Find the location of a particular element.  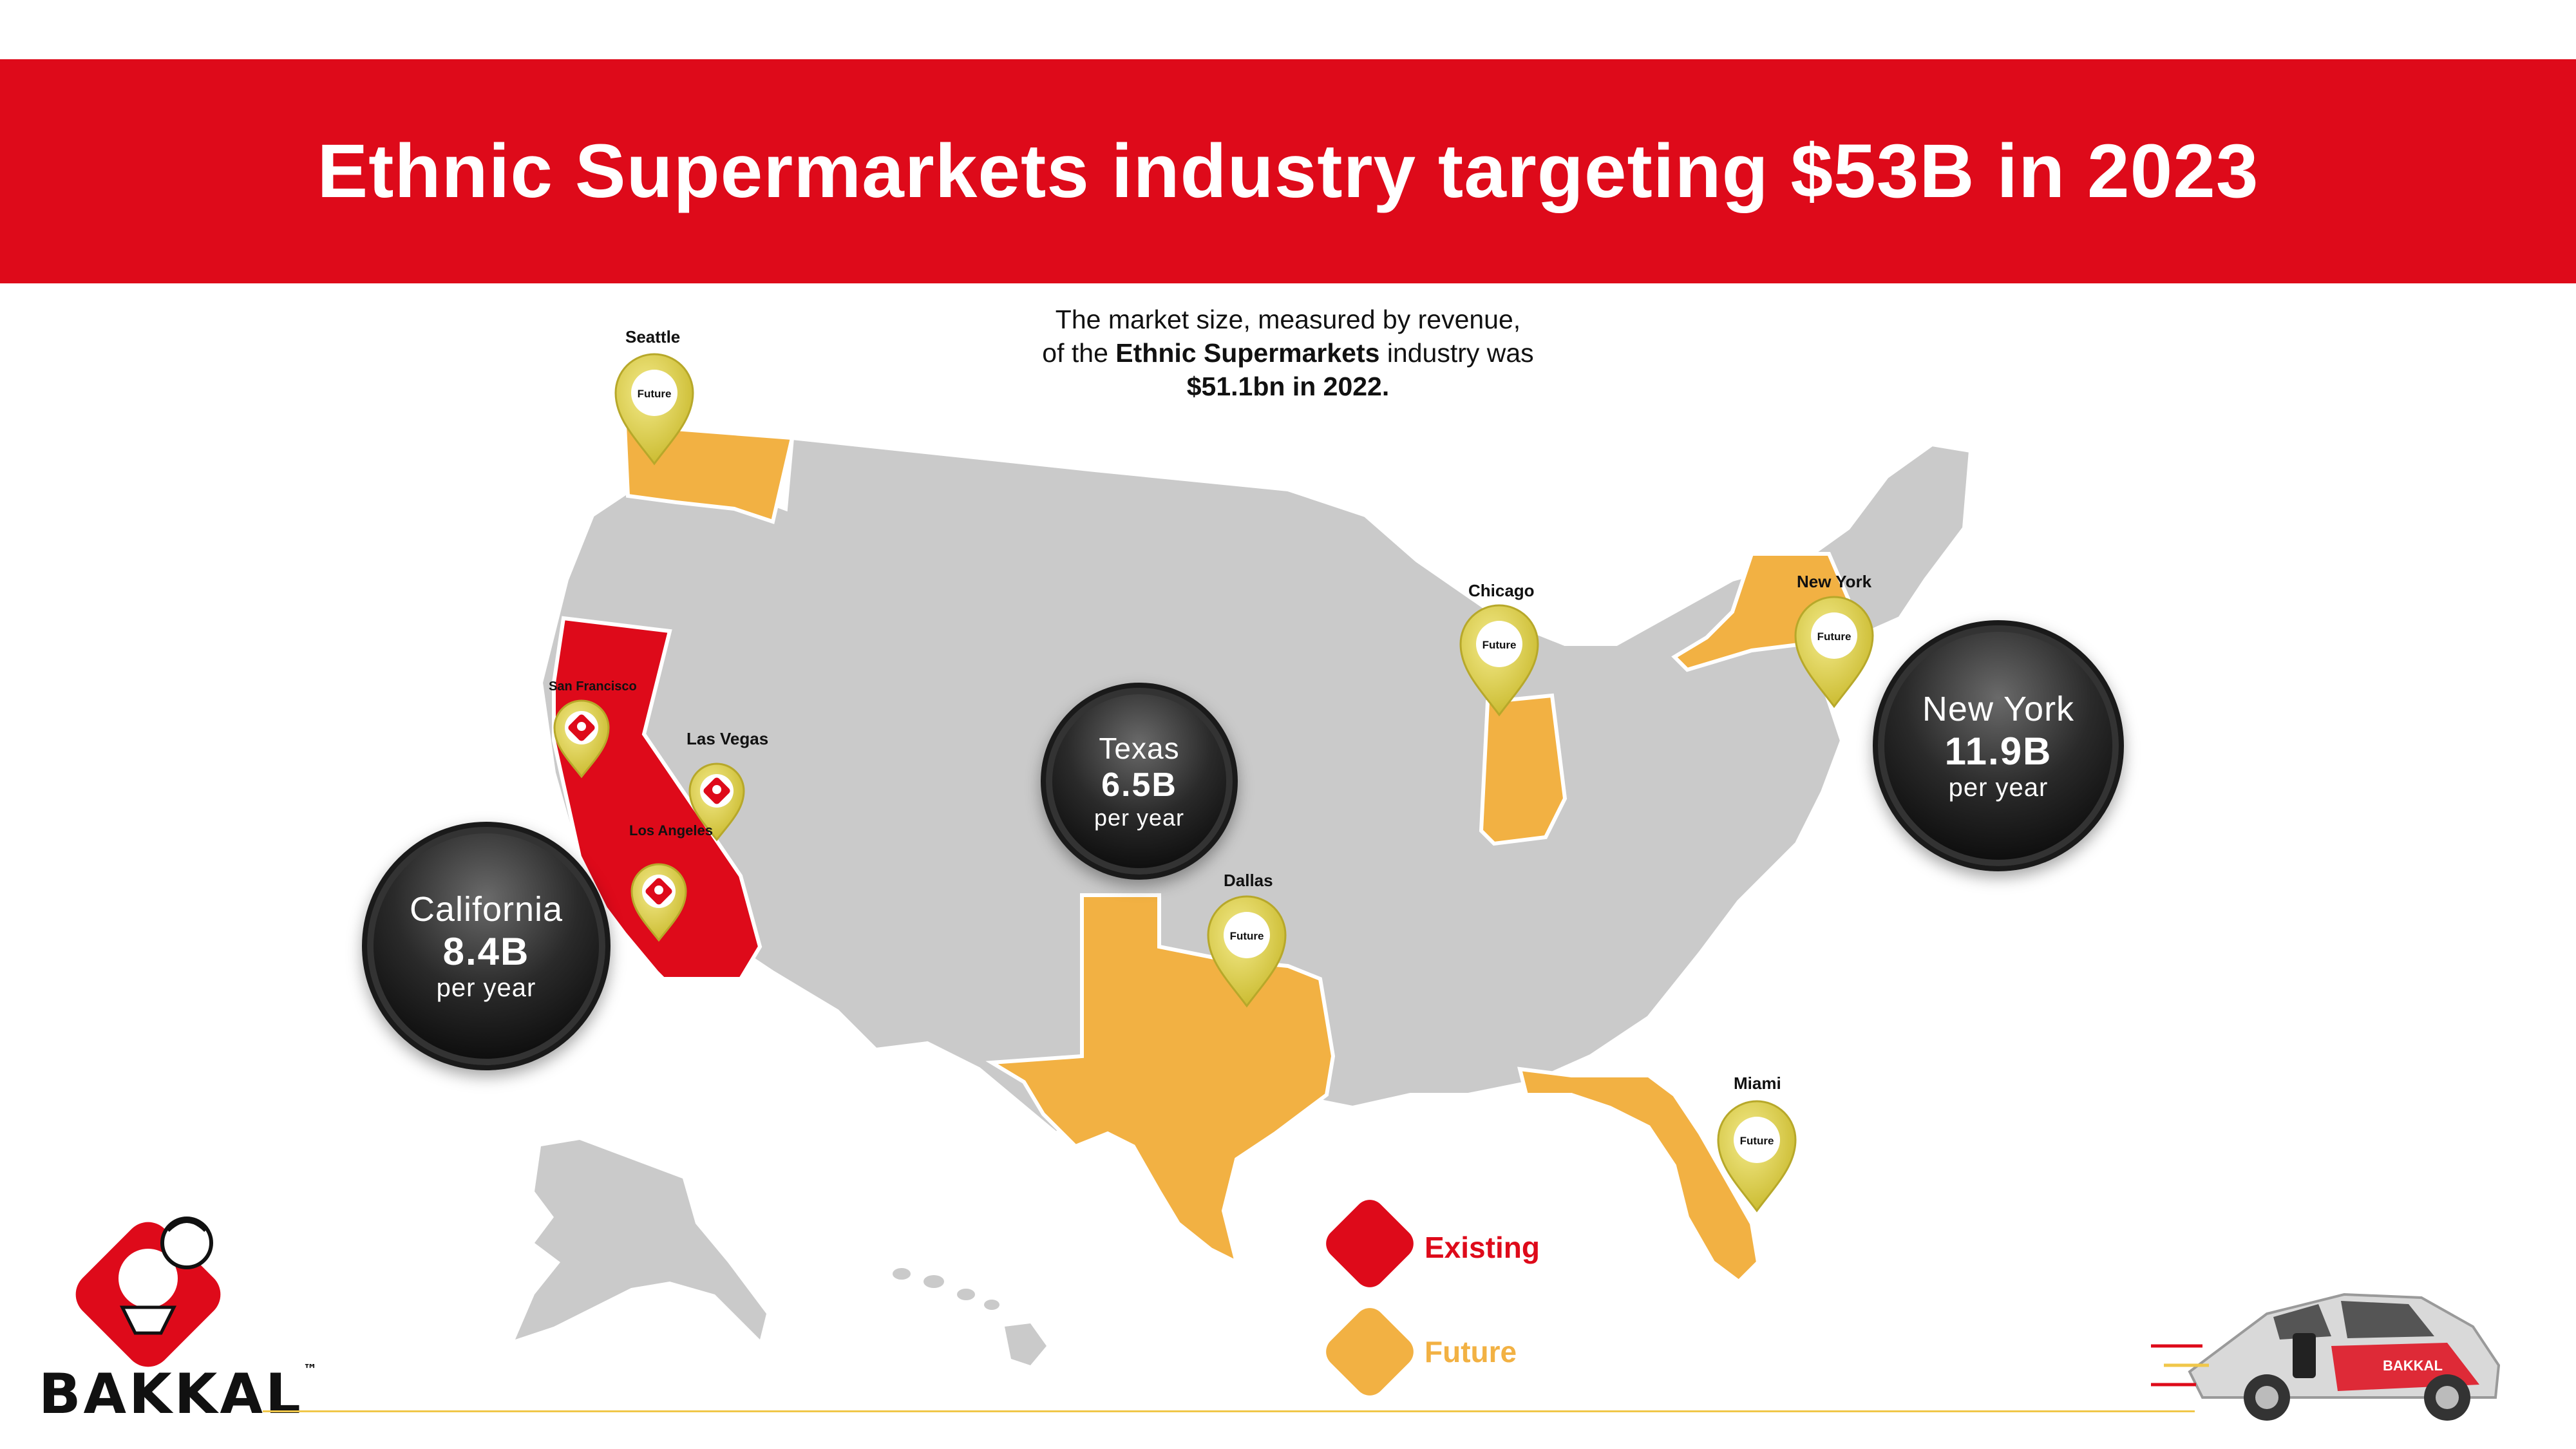

map-pin-san-francisco is located at coordinates (581, 739).